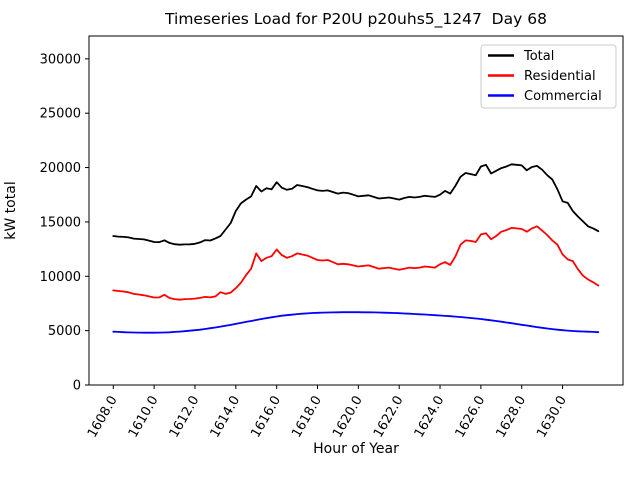 The height and width of the screenshot is (480, 640). Describe the element at coordinates (538, 56) in the screenshot. I see `legend-total-label: Total` at that location.